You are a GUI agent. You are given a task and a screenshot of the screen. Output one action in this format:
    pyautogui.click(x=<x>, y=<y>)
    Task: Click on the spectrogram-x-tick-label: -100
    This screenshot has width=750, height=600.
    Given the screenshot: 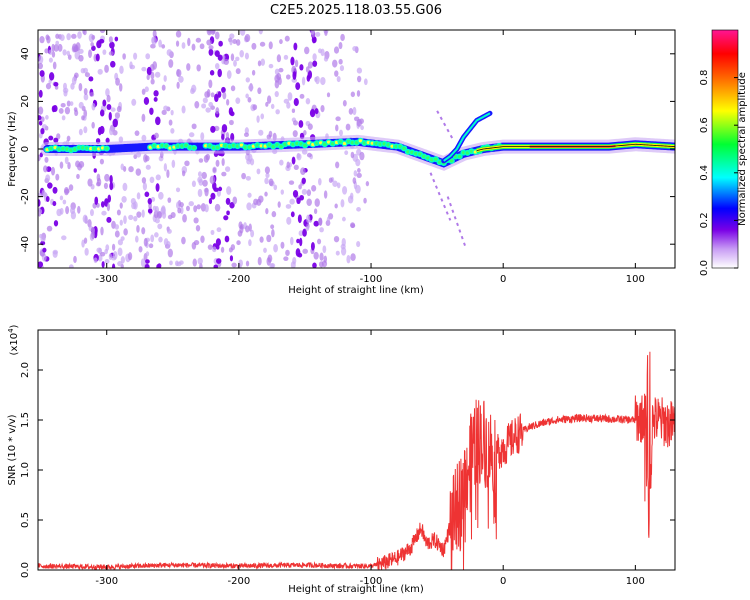 What is the action you would take?
    pyautogui.click(x=371, y=279)
    